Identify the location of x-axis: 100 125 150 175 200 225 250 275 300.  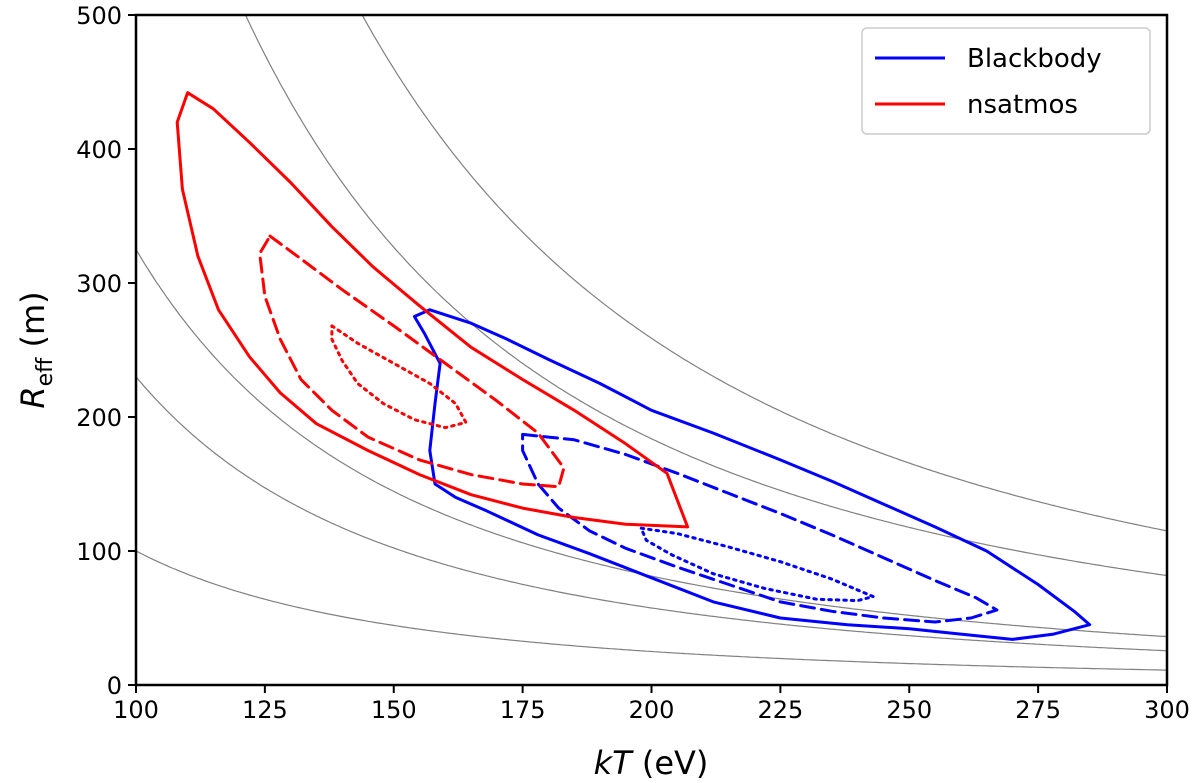
(651, 704).